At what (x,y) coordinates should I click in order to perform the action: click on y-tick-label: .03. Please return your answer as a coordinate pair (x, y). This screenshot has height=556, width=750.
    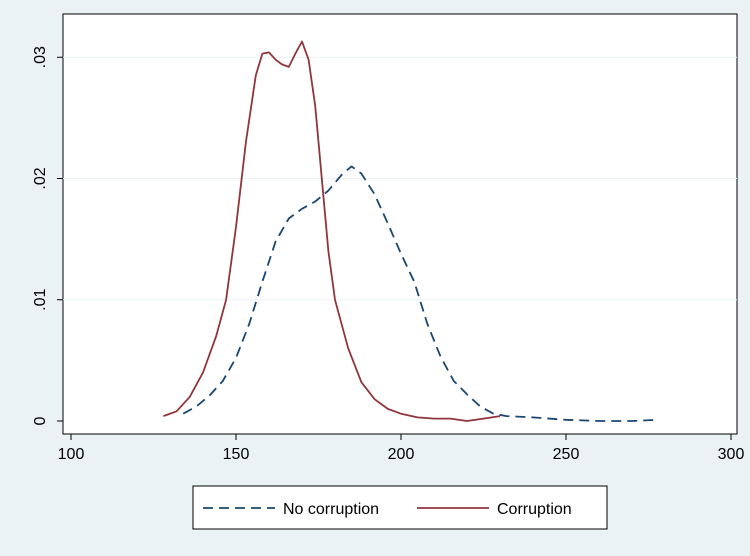
    Looking at the image, I should click on (40, 57).